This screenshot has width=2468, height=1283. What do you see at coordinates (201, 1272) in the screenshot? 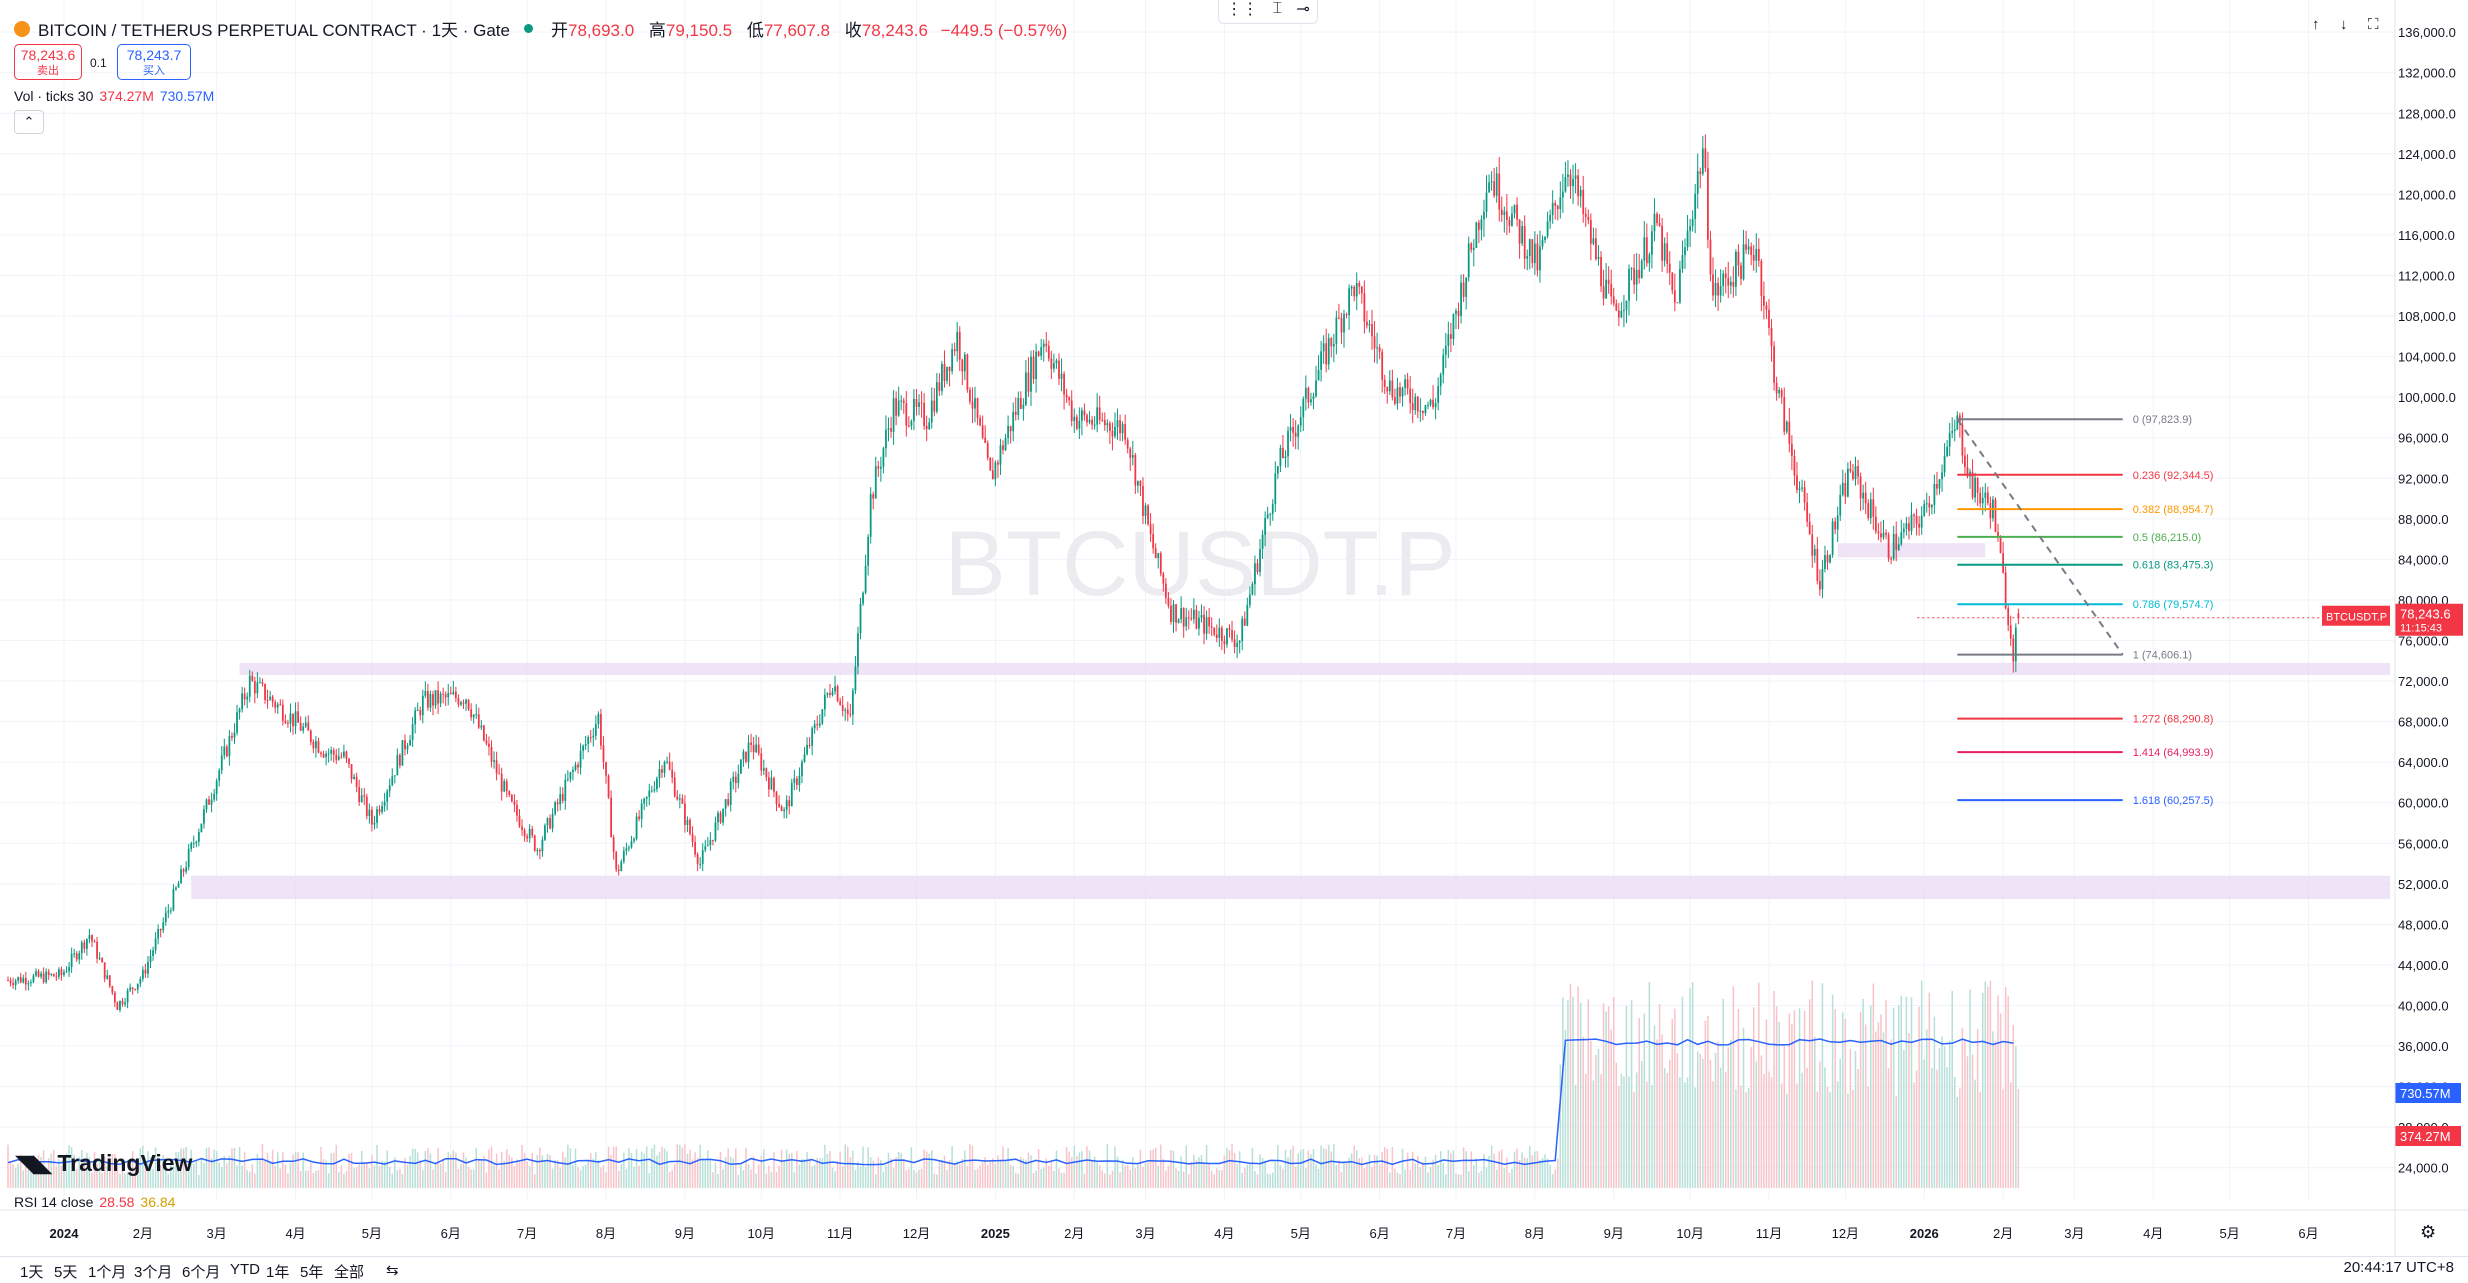
I see `tf-6m: 6个月` at bounding box center [201, 1272].